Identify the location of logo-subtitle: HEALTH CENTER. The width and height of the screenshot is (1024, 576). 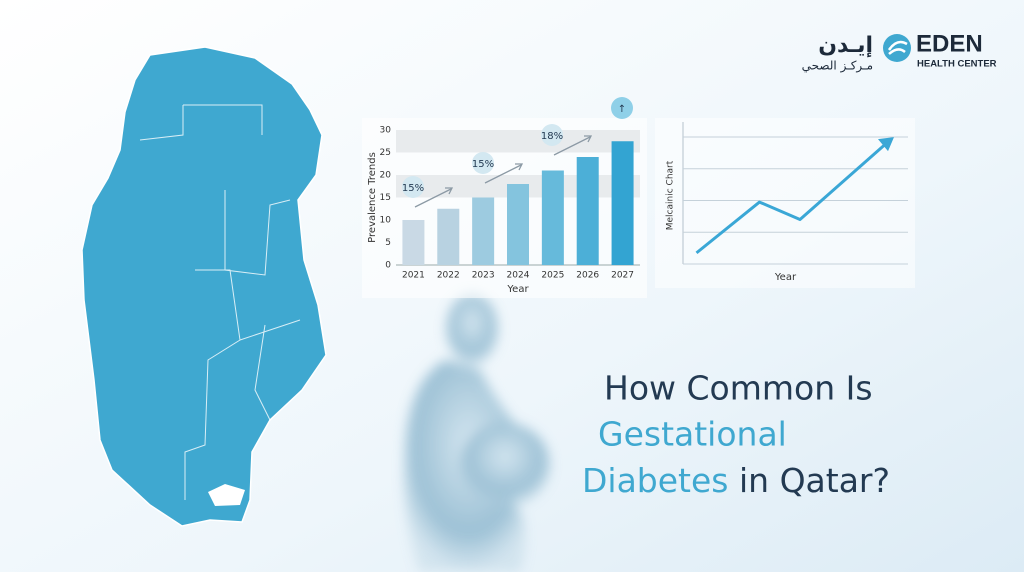
(957, 64).